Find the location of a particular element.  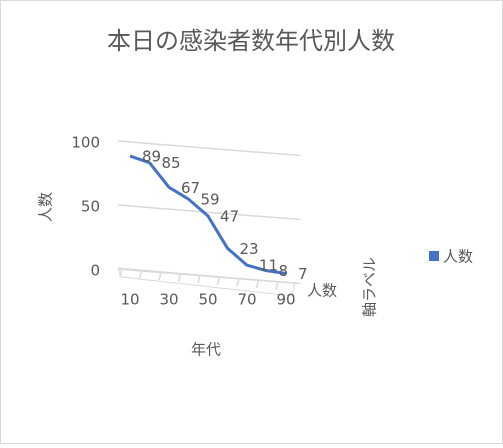

data-label: 89 is located at coordinates (151, 157).